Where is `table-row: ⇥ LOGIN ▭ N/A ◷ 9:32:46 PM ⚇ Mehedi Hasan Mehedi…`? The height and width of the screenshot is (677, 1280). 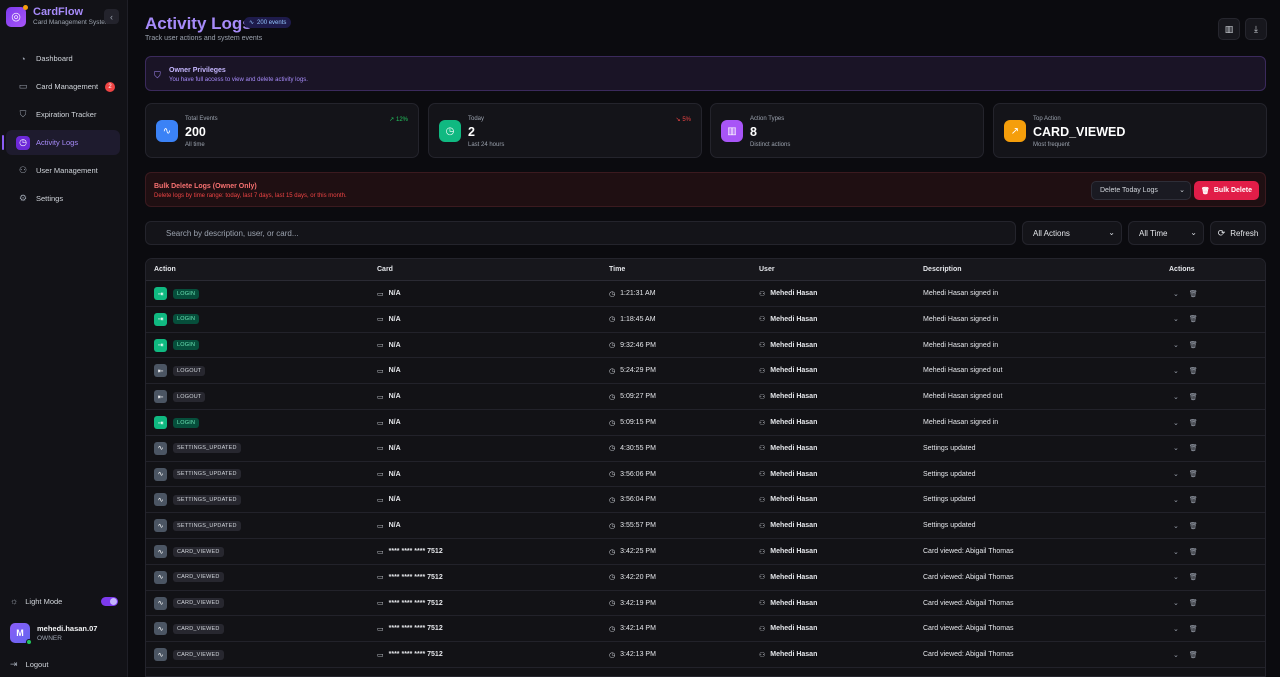
table-row: ⇥ LOGIN ▭ N/A ◷ 9:32:46 PM ⚇ Mehedi Hasan Mehedi… is located at coordinates (705, 346).